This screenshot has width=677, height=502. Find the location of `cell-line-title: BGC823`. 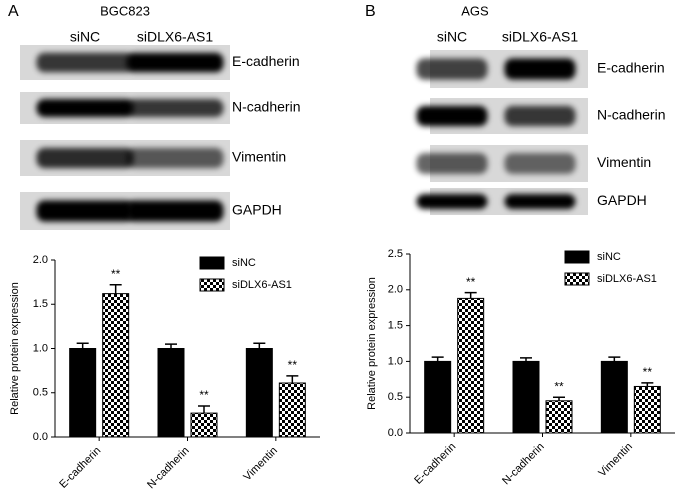

cell-line-title: BGC823 is located at coordinates (125, 10).